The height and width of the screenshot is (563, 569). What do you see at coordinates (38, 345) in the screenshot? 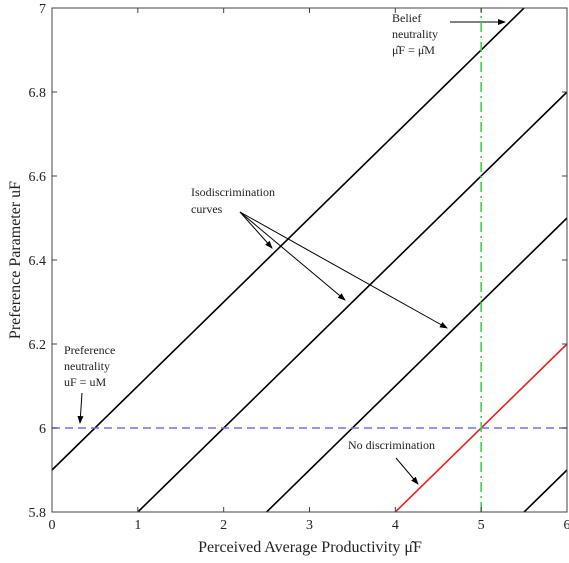
I see `y-tick-label: 6.2` at bounding box center [38, 345].